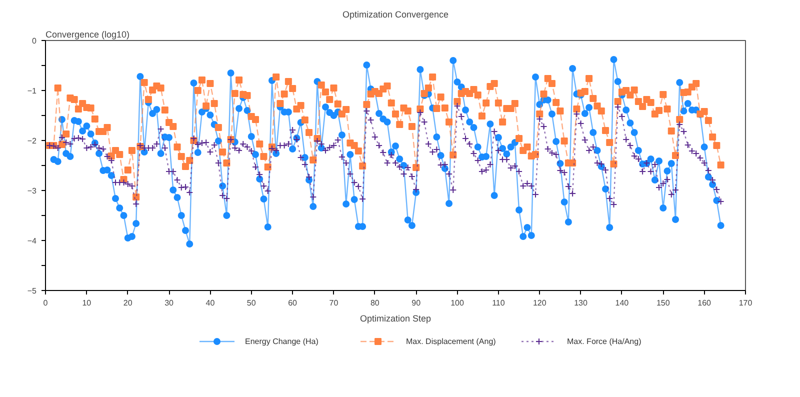 The height and width of the screenshot is (397, 800). I want to click on x-tick-label: 10, so click(87, 303).